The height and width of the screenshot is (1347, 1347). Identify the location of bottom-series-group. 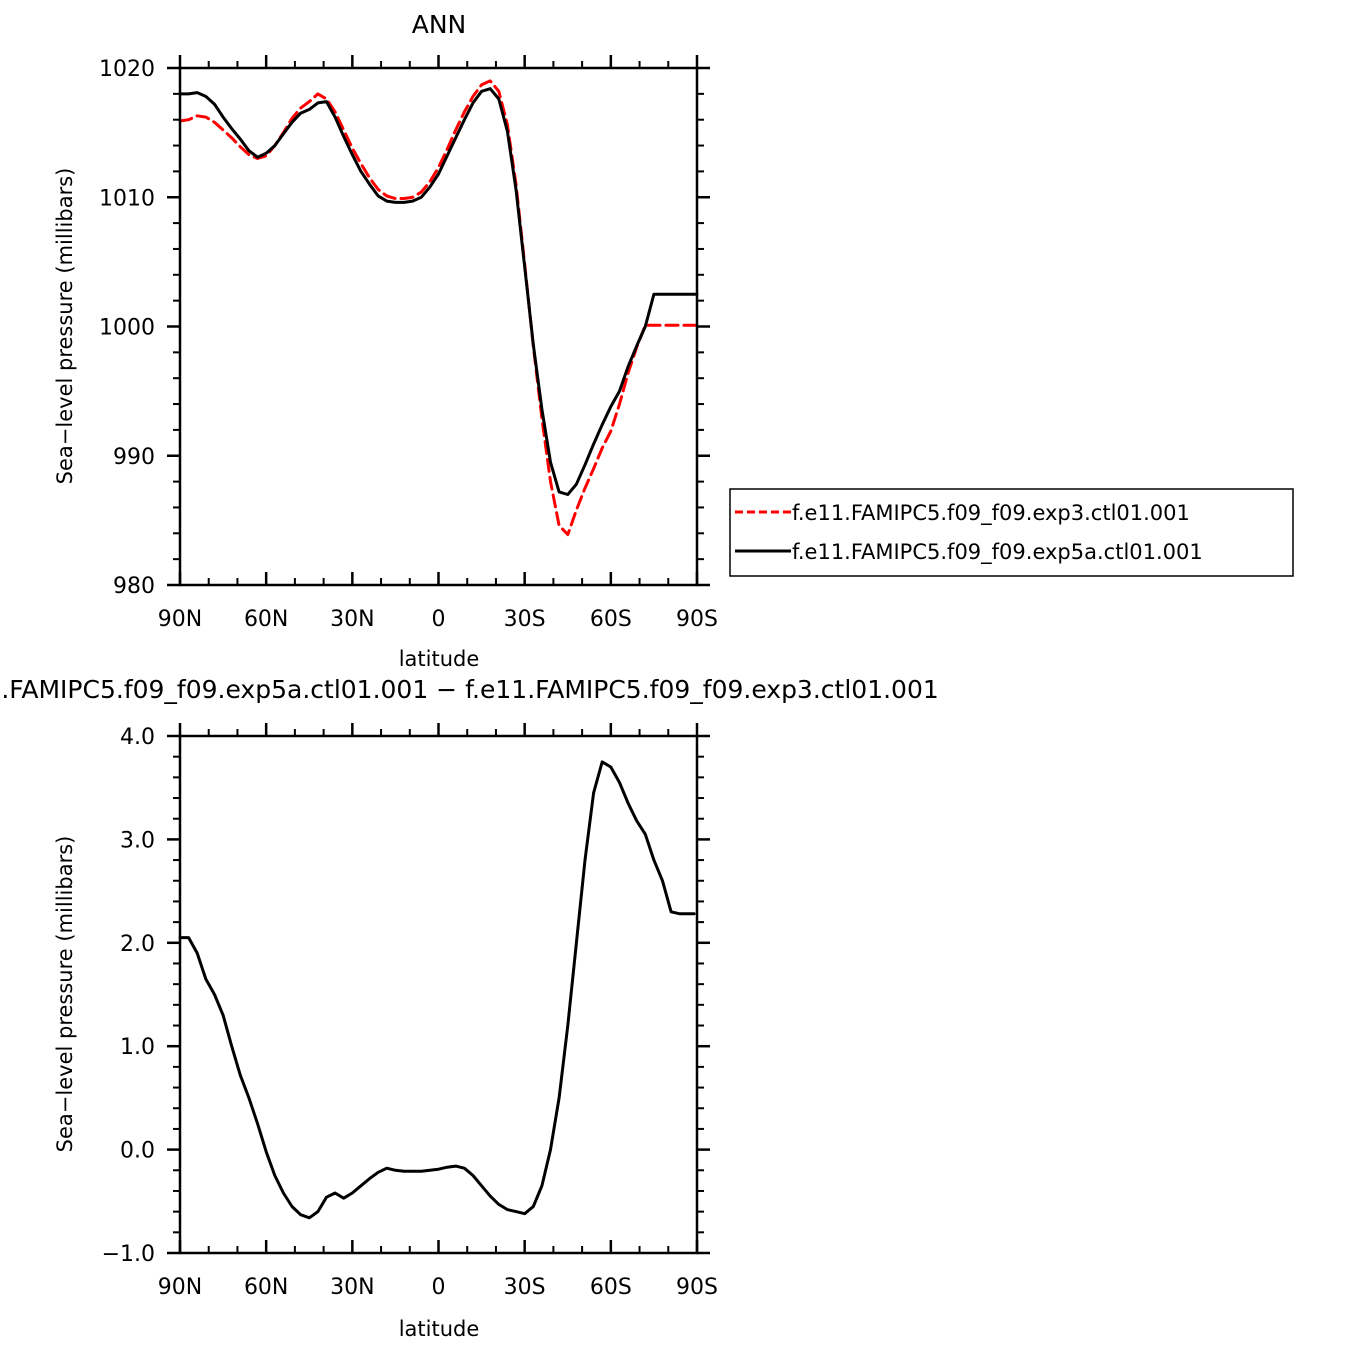
(437, 990).